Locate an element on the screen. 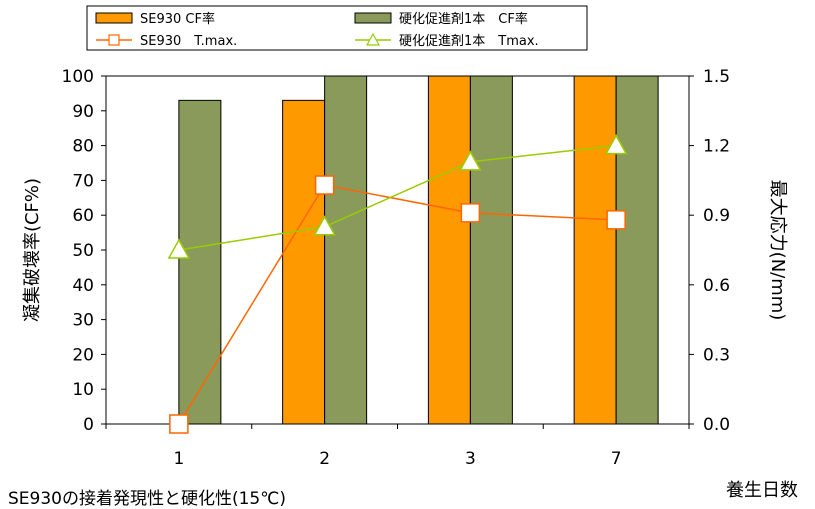  legend-square-marker is located at coordinates (114, 40).